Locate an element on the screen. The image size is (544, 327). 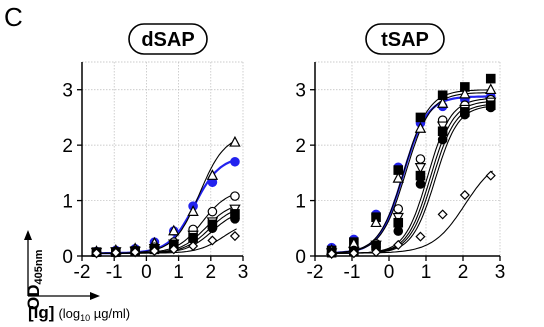
y-axis-label: OD405nm is located at coordinates (34, 279).